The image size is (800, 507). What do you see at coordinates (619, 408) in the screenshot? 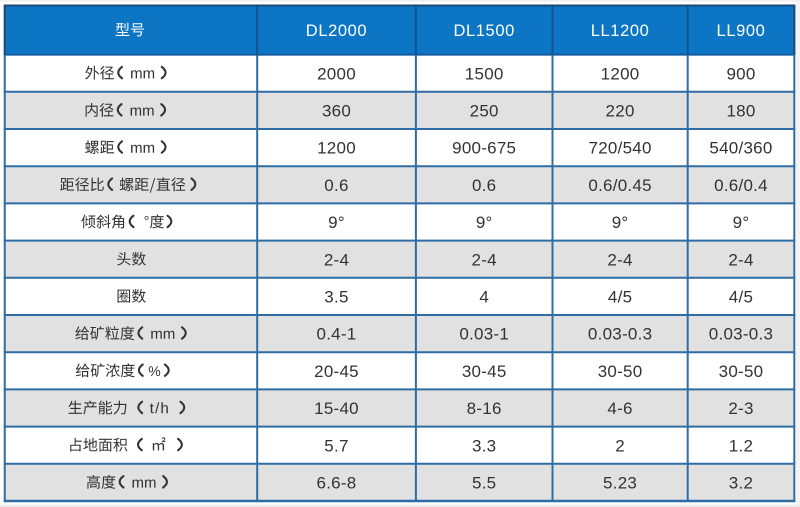
I see `svg-text: 4-6` at bounding box center [619, 408].